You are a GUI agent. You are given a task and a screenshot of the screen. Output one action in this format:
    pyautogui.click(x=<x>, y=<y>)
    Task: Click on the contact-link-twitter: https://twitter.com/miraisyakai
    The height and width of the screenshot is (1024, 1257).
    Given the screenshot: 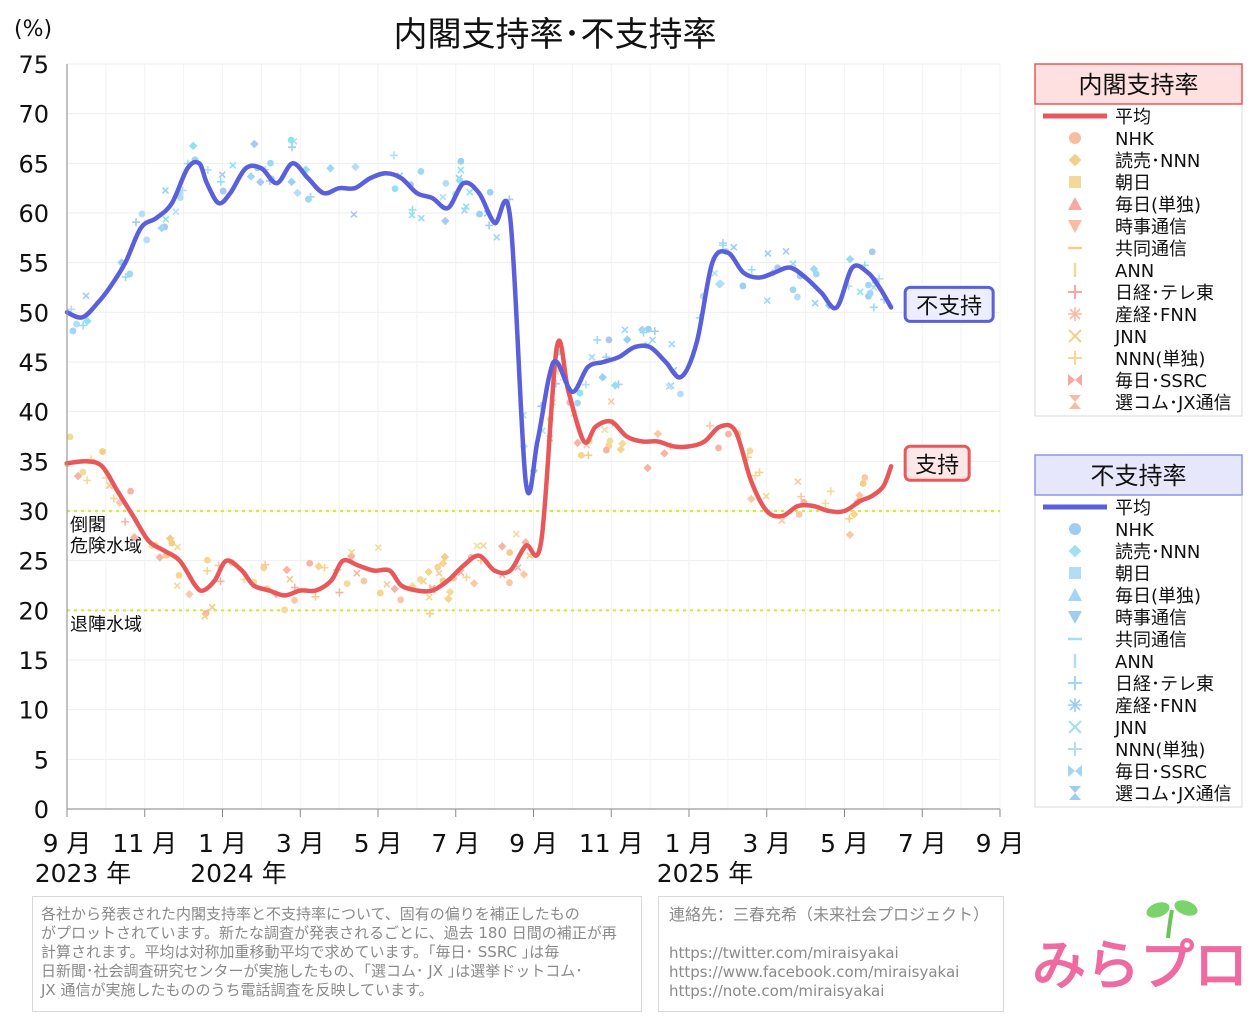 What is the action you would take?
    pyautogui.click(x=784, y=953)
    